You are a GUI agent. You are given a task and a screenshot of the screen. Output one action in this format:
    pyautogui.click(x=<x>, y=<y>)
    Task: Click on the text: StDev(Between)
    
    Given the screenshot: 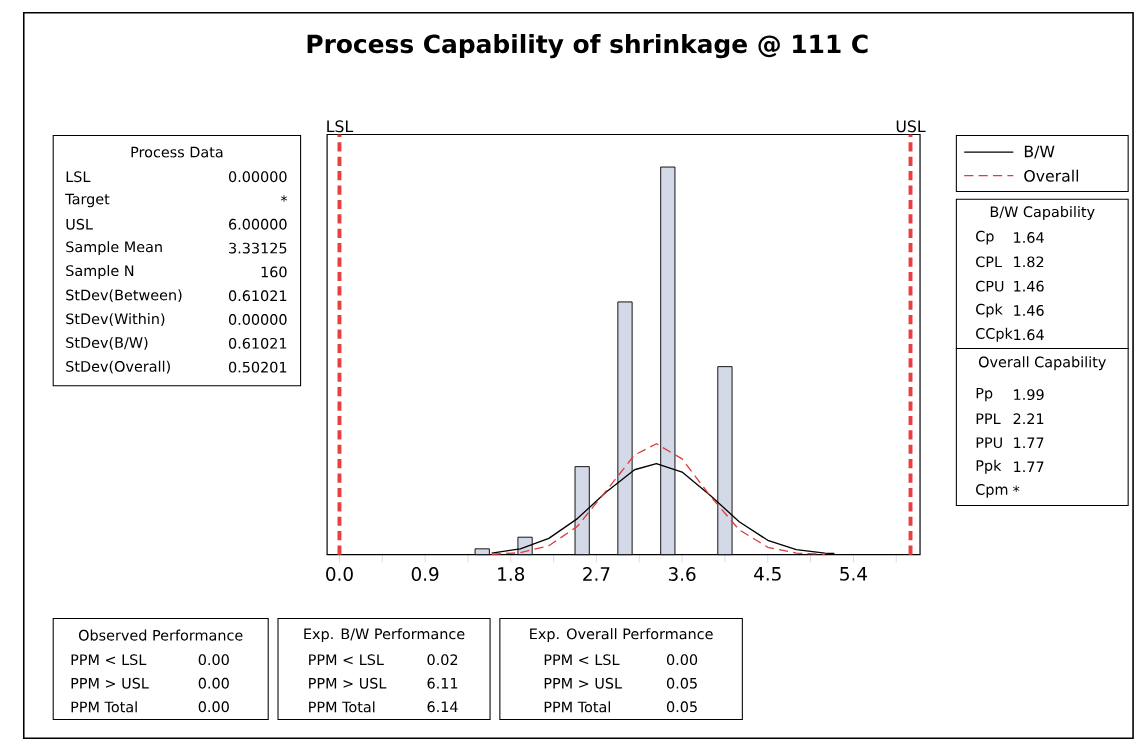 What is the action you would take?
    pyautogui.click(x=124, y=296)
    